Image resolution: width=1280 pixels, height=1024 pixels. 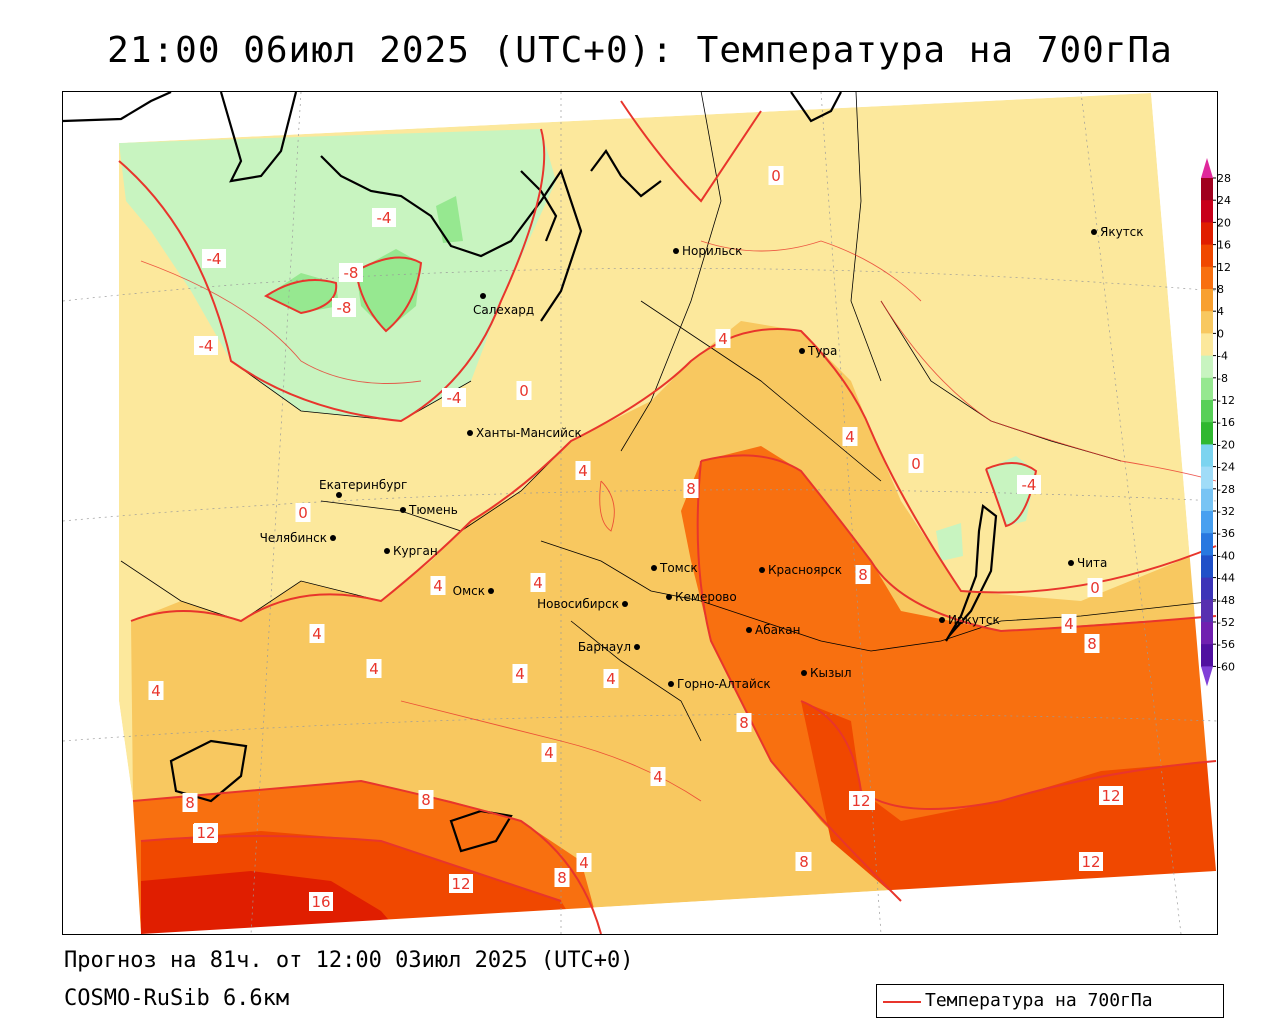 What do you see at coordinates (773, 630) in the screenshot?
I see `city-marker: Абакан` at bounding box center [773, 630].